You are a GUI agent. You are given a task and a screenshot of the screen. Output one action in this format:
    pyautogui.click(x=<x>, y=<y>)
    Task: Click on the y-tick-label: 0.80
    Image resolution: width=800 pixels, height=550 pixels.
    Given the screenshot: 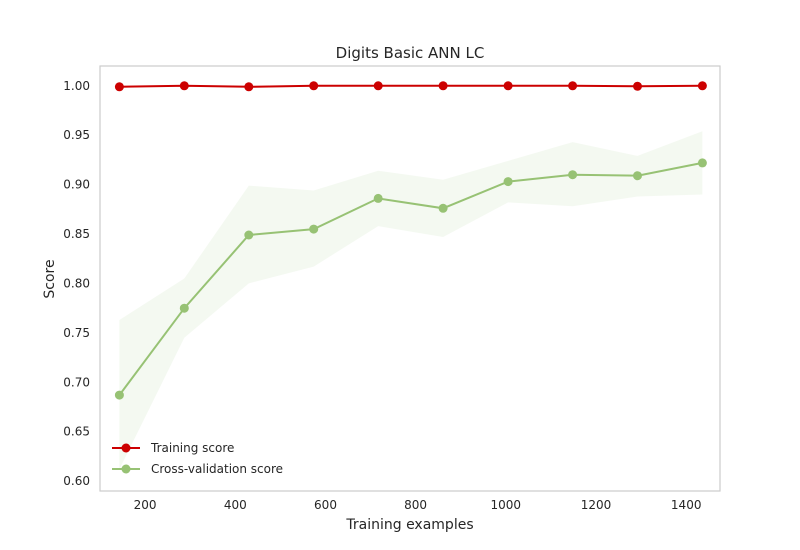 What is the action you would take?
    pyautogui.click(x=76, y=283)
    